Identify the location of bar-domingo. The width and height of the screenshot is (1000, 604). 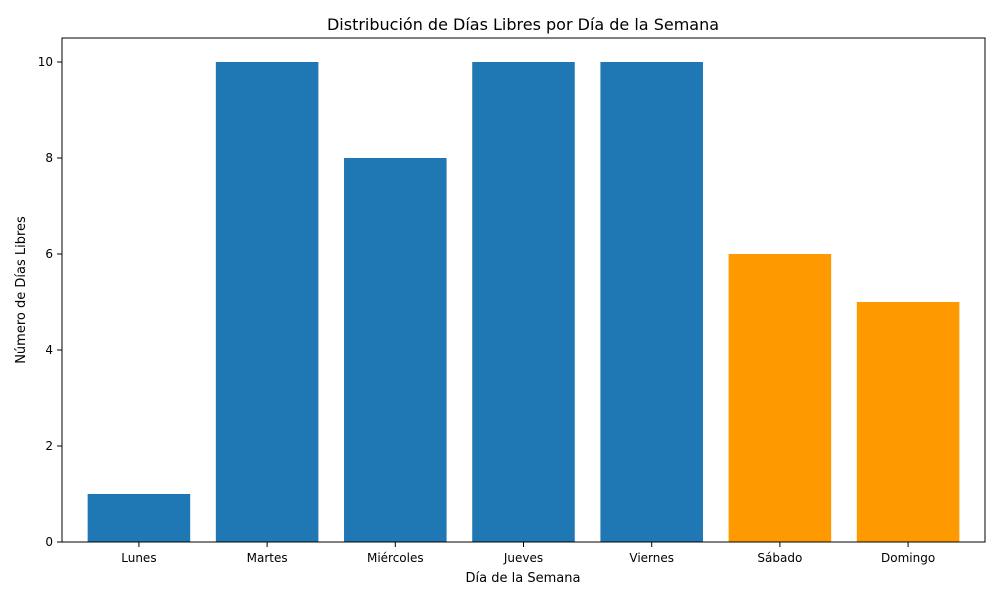
(908, 422).